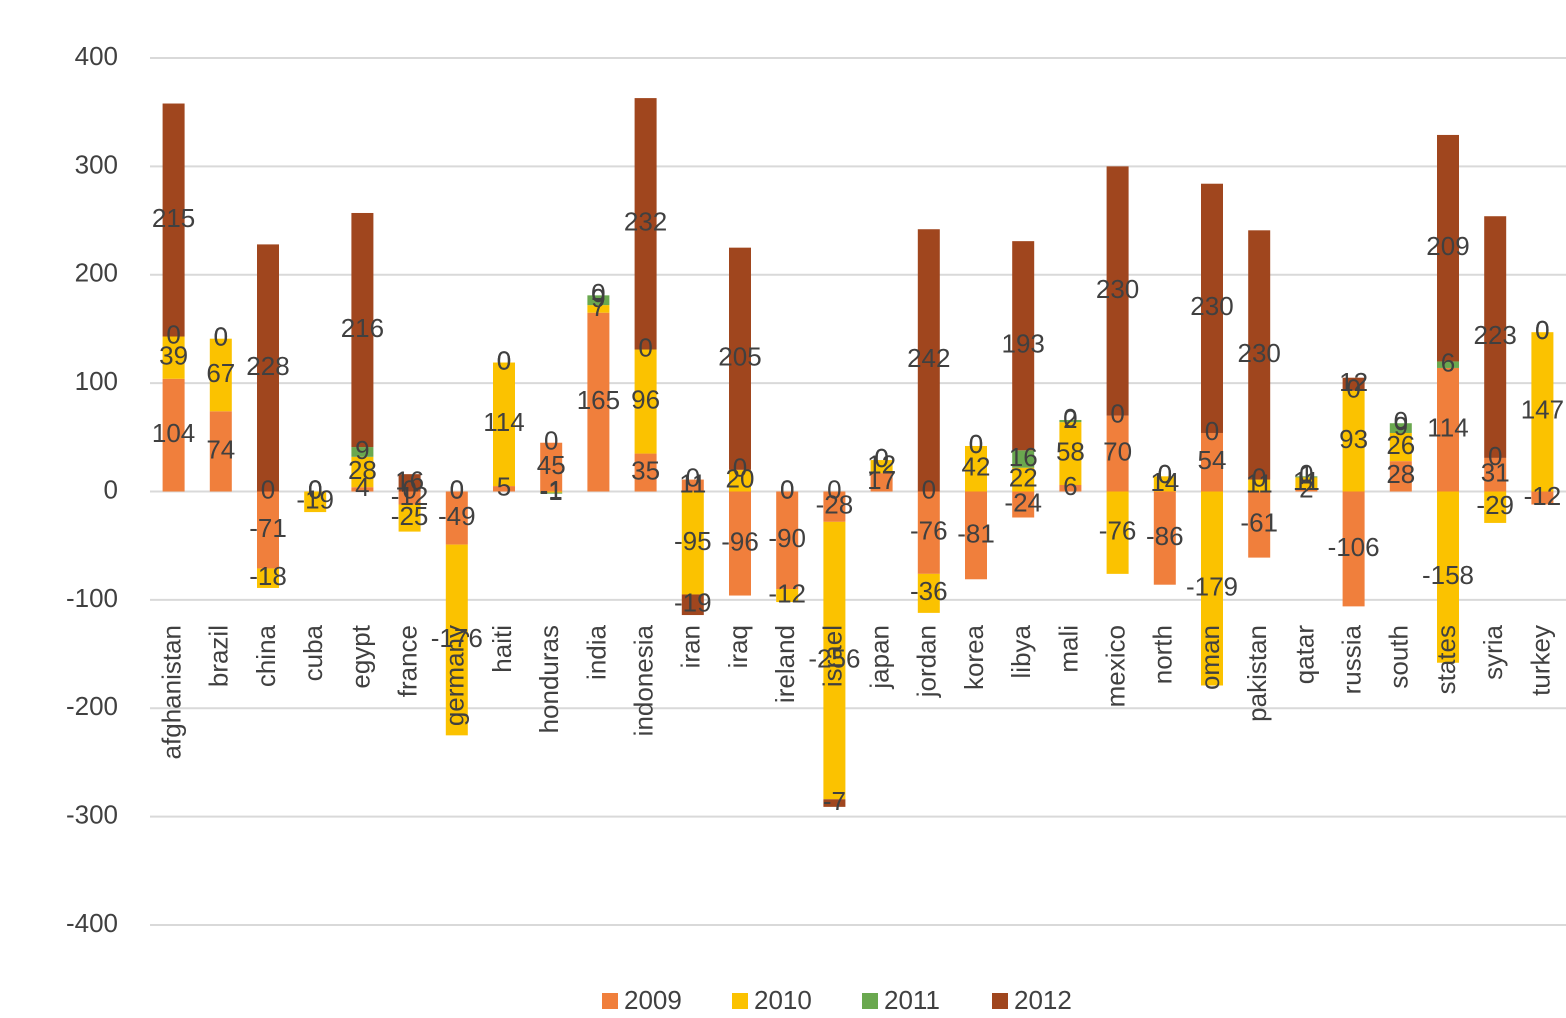 The height and width of the screenshot is (1018, 1566). I want to click on x-tick-label: egypt, so click(360, 656).